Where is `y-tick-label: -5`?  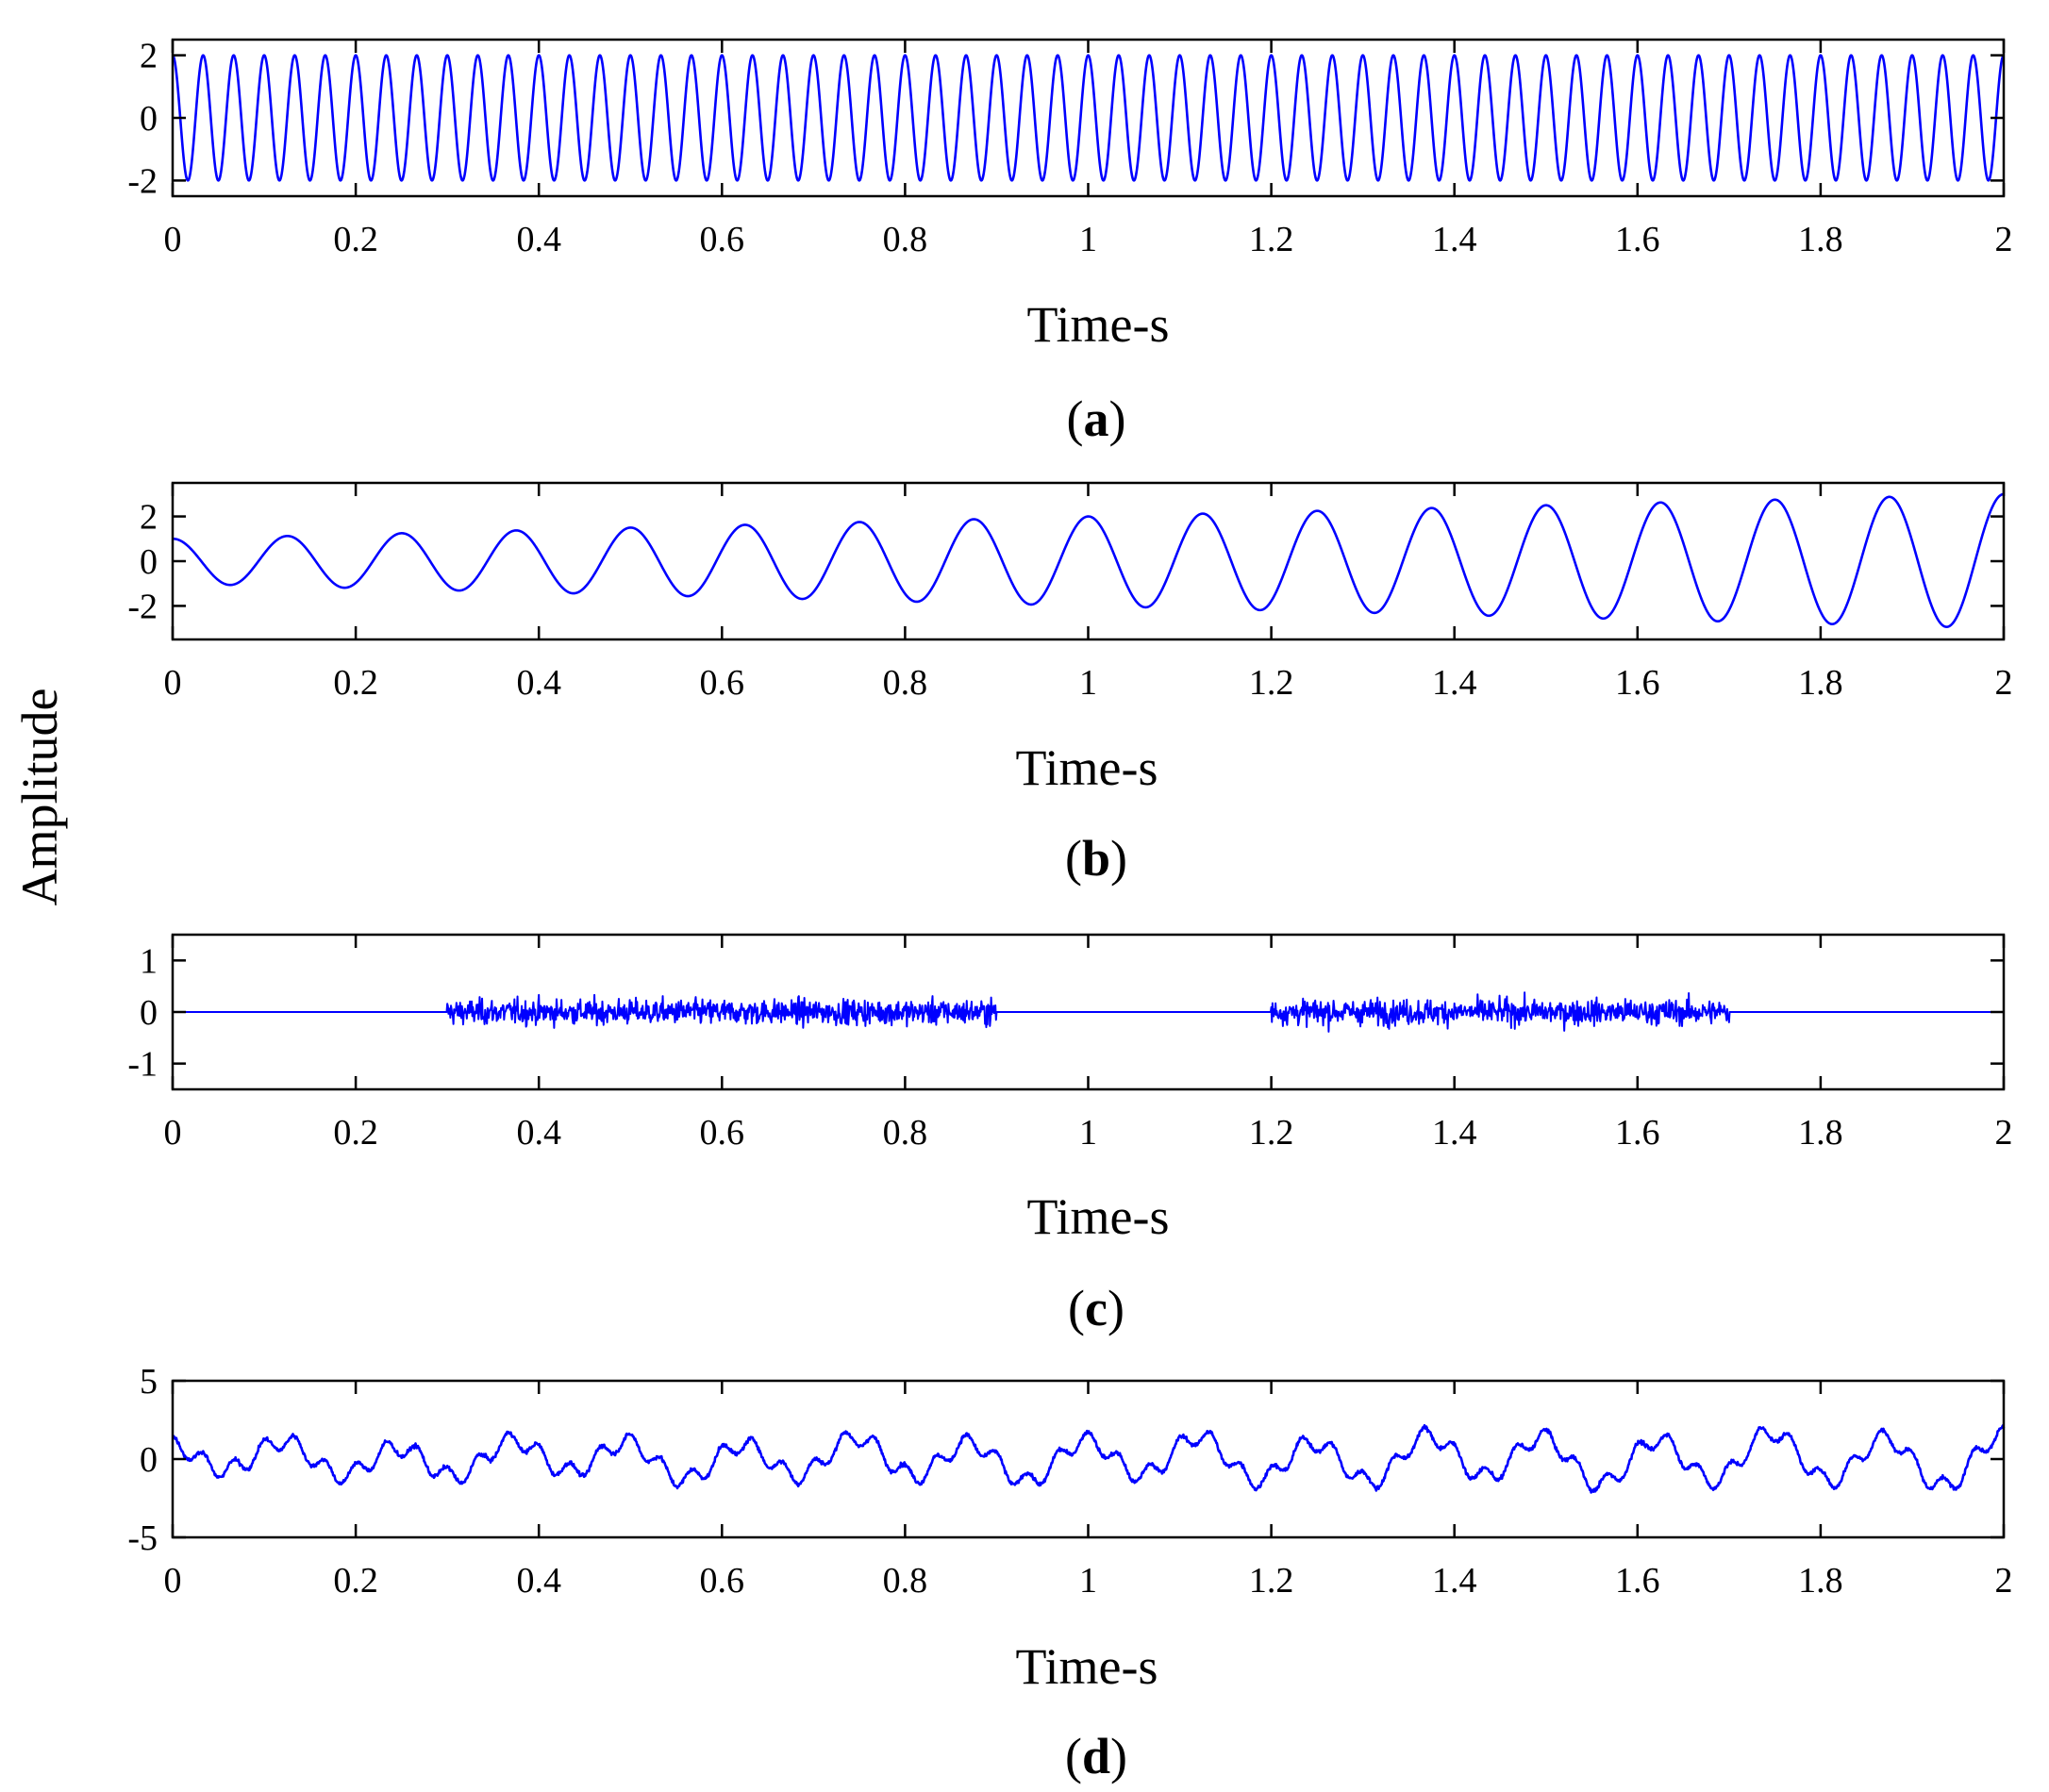 y-tick-label: -5 is located at coordinates (142, 1538).